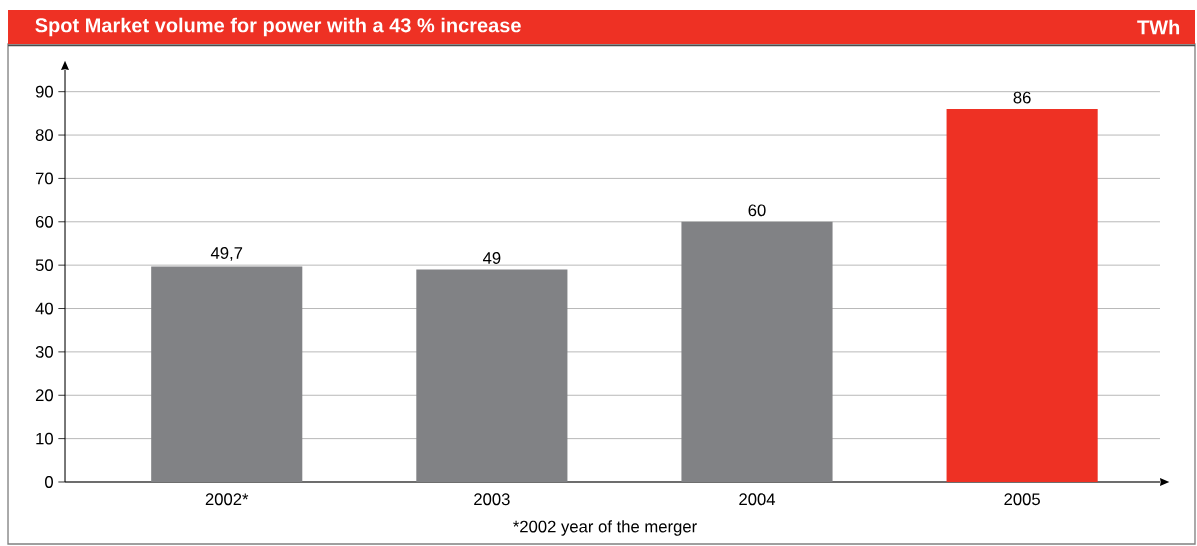 The image size is (1197, 546). What do you see at coordinates (492, 499) in the screenshot?
I see `x-tick-label: 2003` at bounding box center [492, 499].